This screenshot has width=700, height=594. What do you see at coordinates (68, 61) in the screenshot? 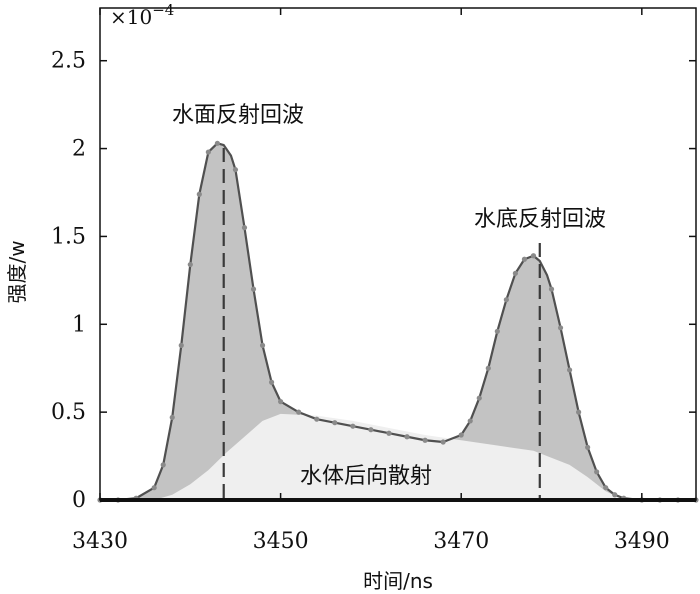
I see `y-tick-label: 2.5` at bounding box center [68, 61].